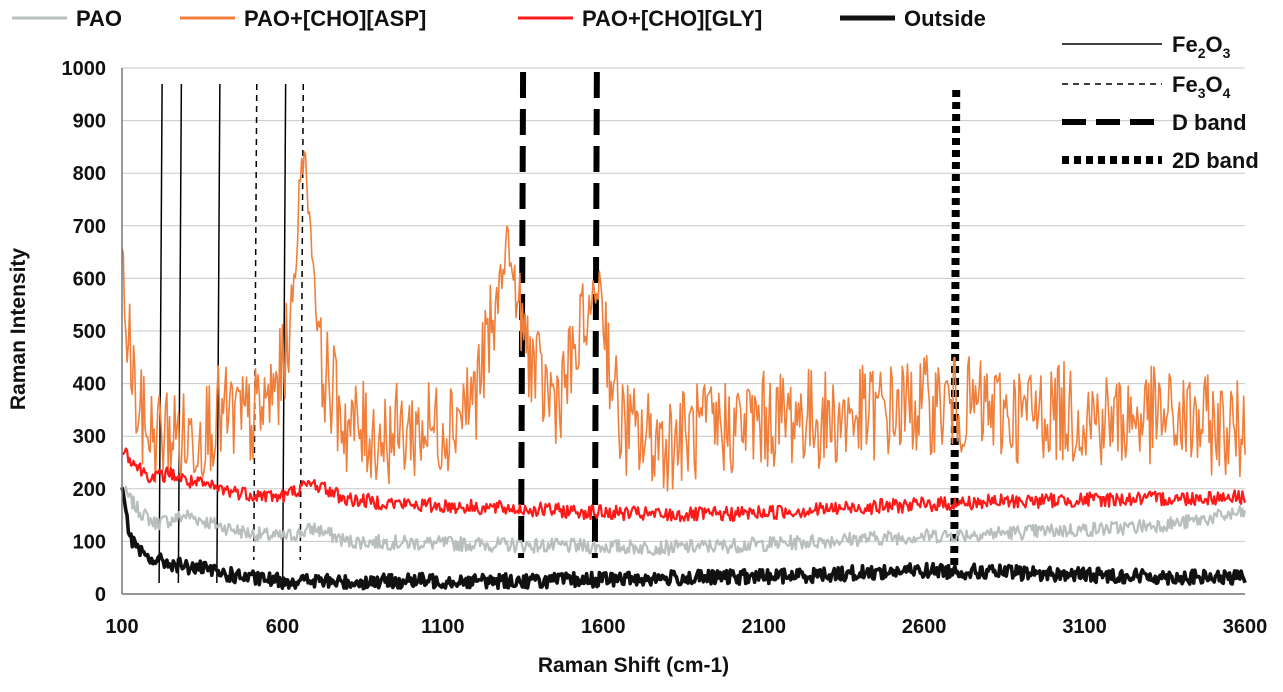  What do you see at coordinates (89, 227) in the screenshot?
I see `y-tick-label: 700` at bounding box center [89, 227].